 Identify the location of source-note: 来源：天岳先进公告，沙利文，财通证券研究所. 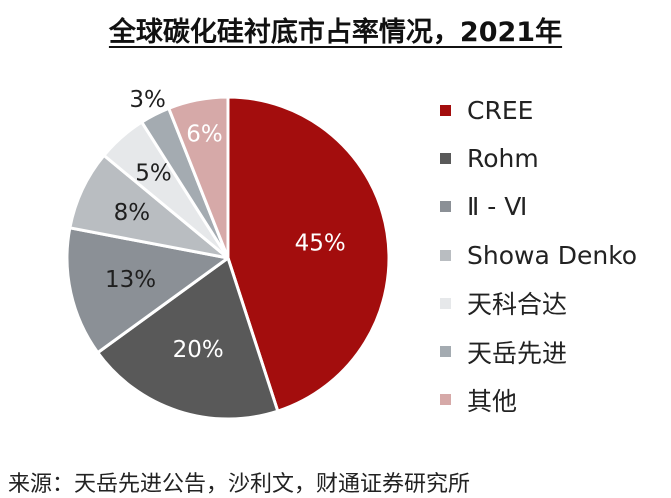
(239, 484).